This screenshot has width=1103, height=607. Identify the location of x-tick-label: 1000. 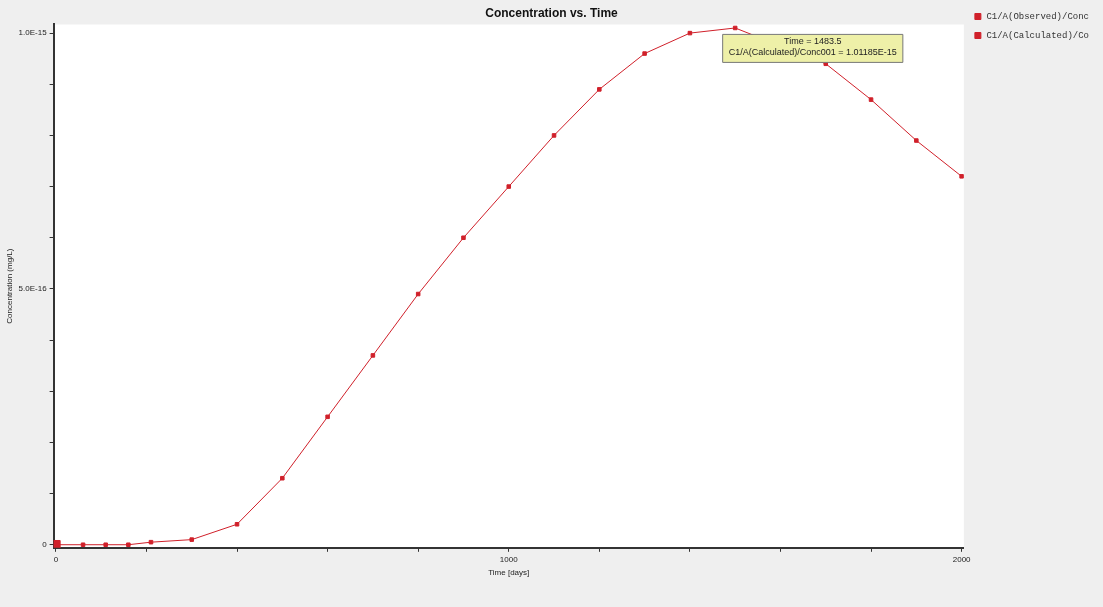
(509, 559).